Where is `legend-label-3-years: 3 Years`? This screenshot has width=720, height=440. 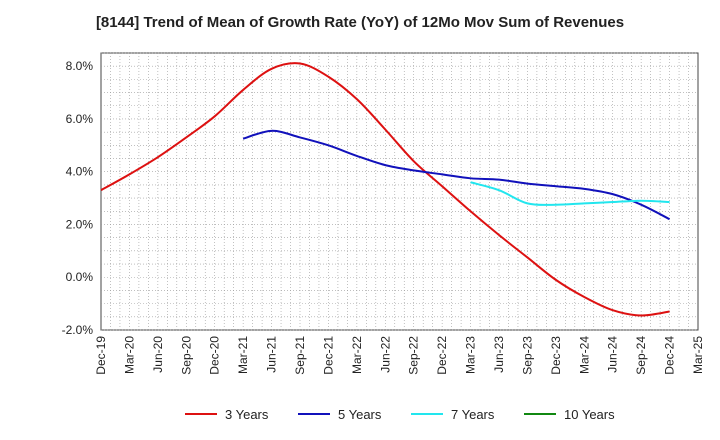
legend-label-3-years: 3 Years is located at coordinates (247, 414).